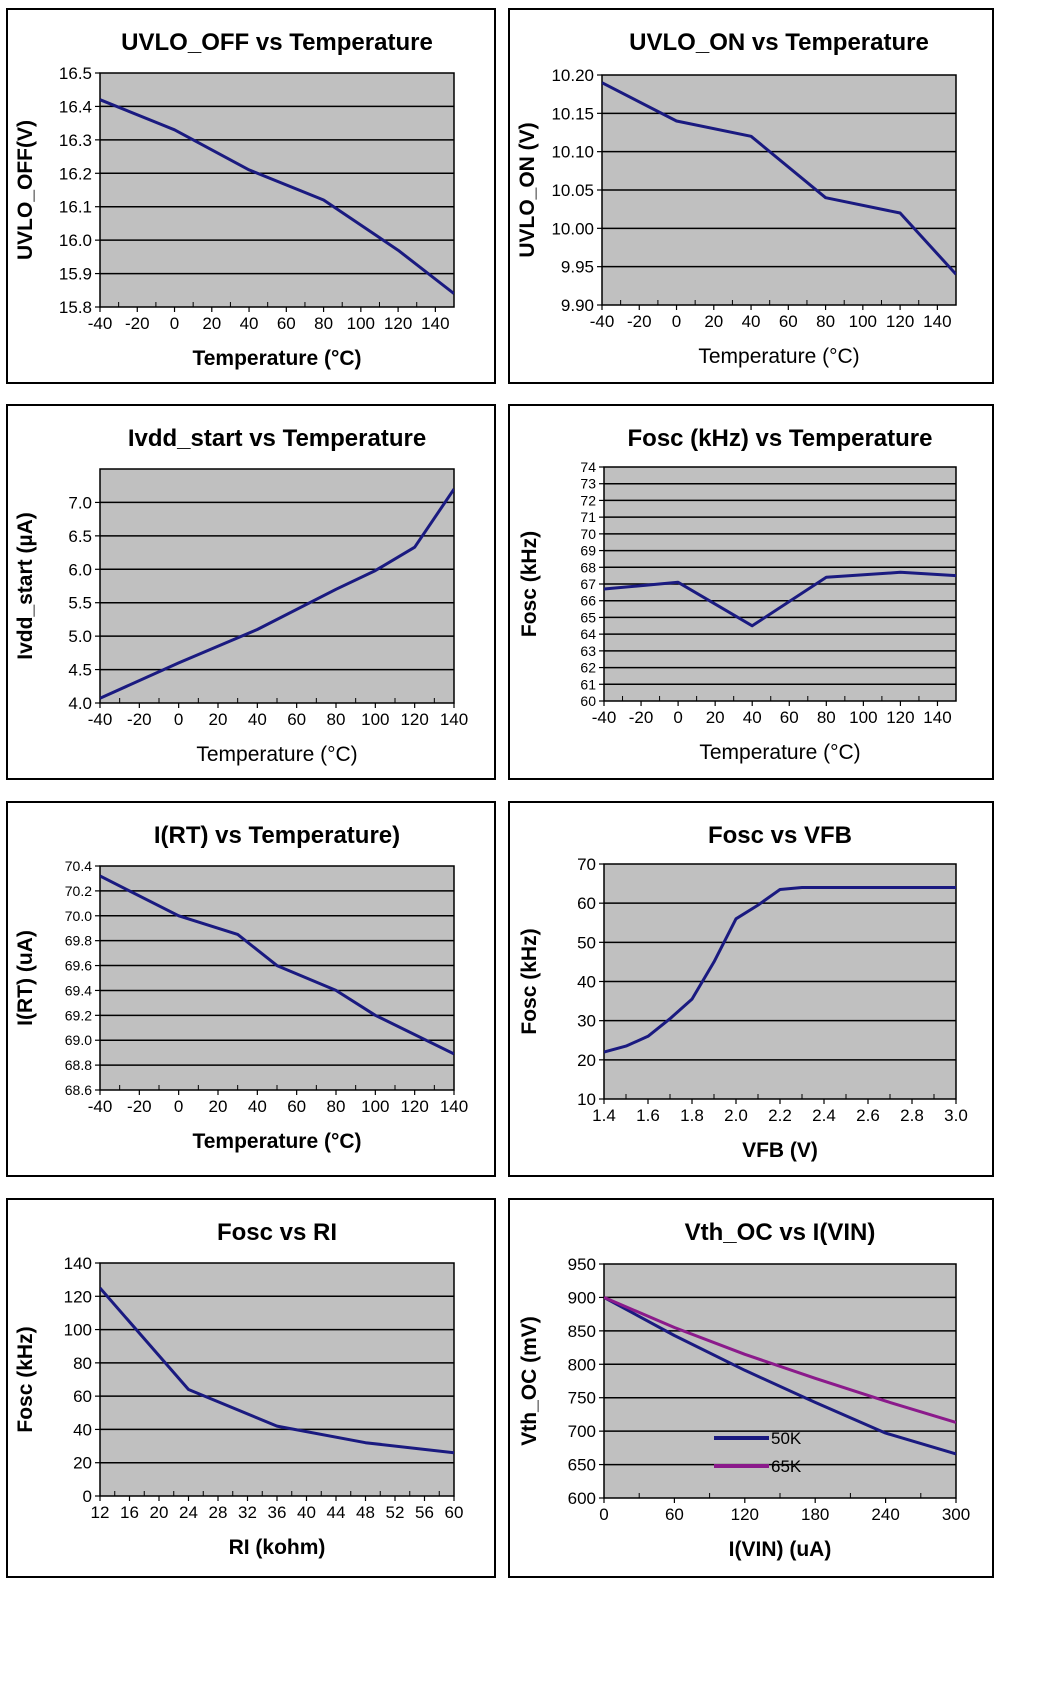  Describe the element at coordinates (424, 1512) in the screenshot. I see `x-tick-label: 56` at that location.